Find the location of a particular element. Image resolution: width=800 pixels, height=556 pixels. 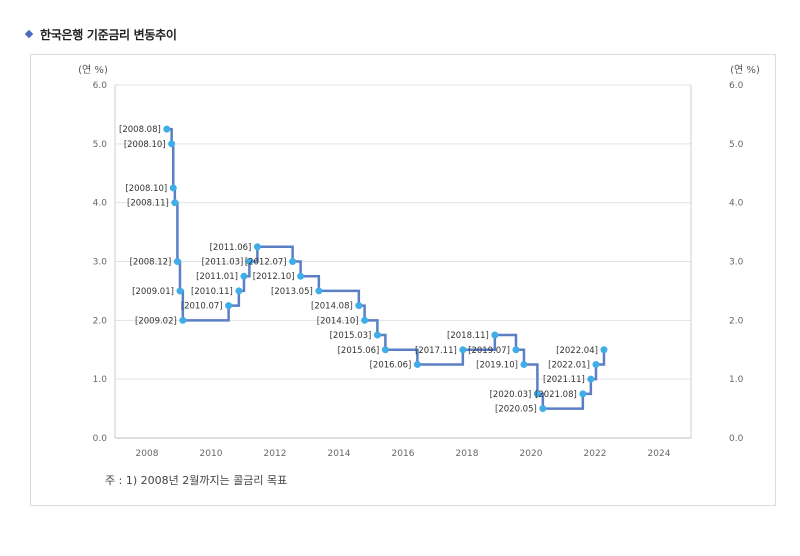

data-label: [2011.01] is located at coordinates (217, 277).